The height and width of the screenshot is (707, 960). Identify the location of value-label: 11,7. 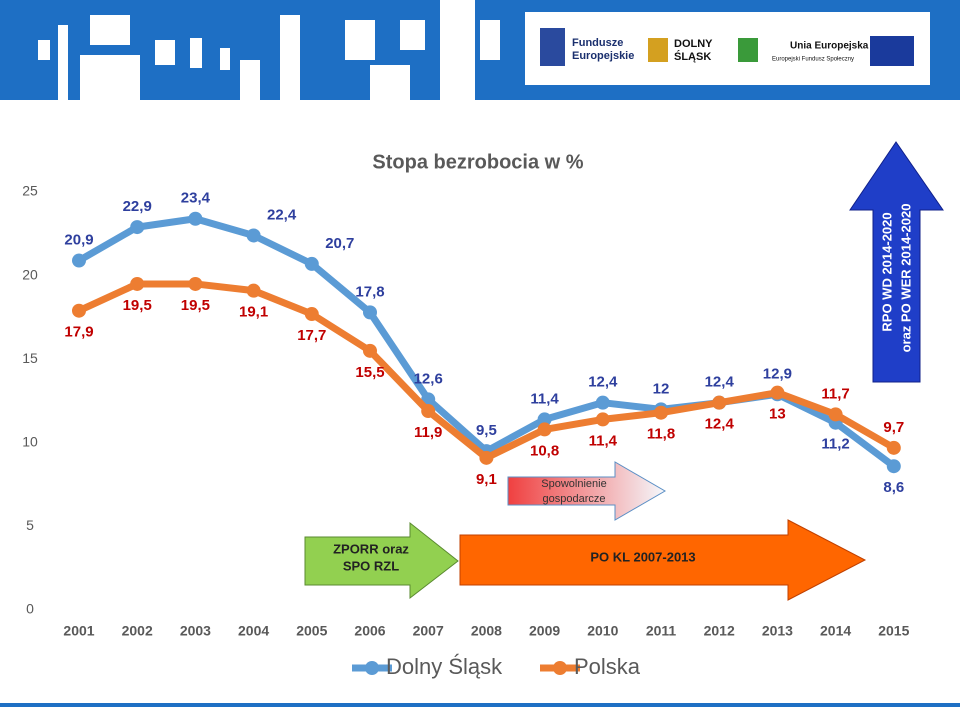
(835, 393).